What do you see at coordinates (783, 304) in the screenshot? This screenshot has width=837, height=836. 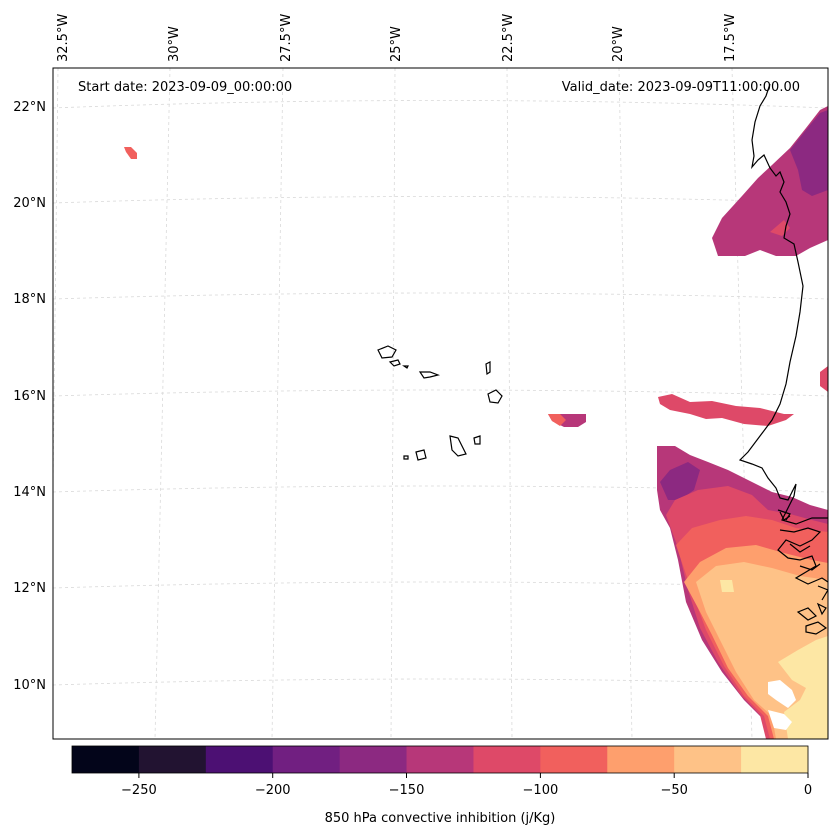 I see `coastline-africa` at bounding box center [783, 304].